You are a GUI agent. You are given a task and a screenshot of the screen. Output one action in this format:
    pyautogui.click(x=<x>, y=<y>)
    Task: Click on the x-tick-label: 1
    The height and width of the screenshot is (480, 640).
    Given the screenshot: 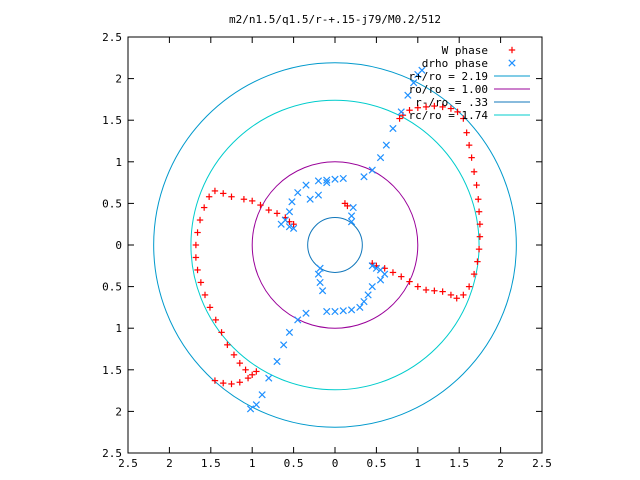 What is the action you would take?
    pyautogui.click(x=417, y=463)
    